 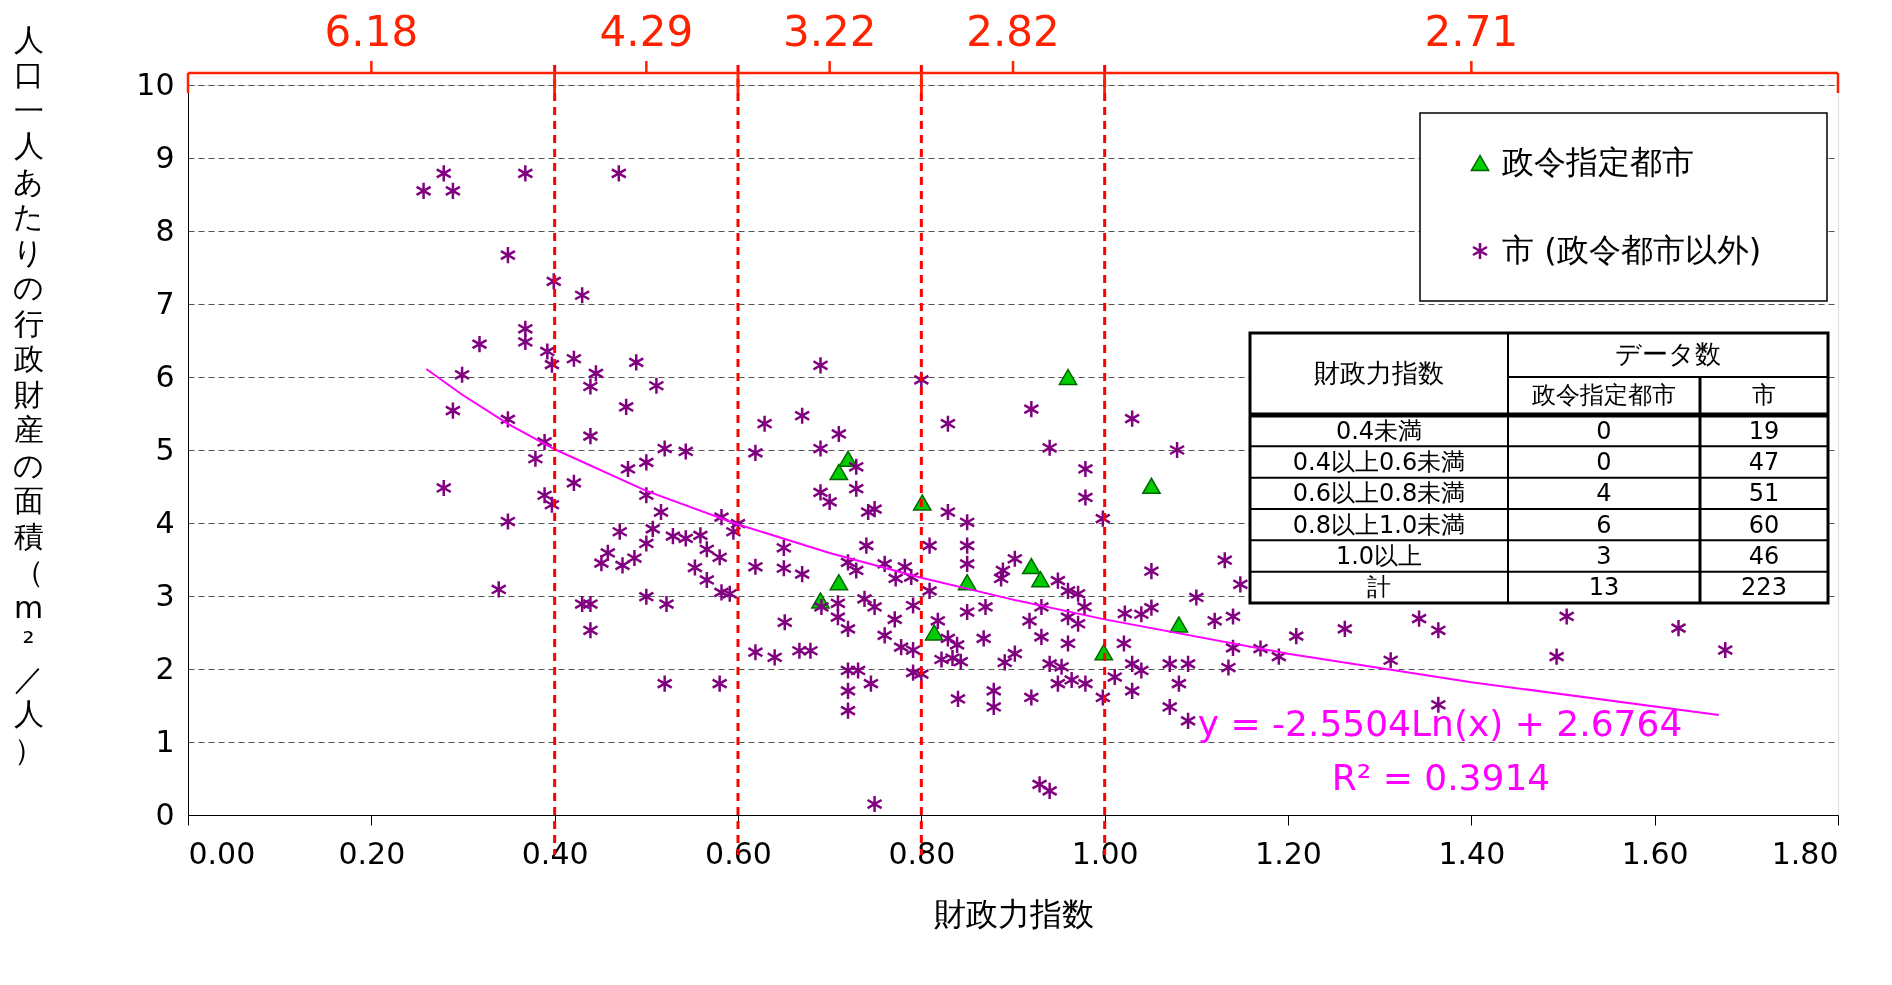 What do you see at coordinates (165, 230) in the screenshot?
I see `y-tick-label: 8` at bounding box center [165, 230].